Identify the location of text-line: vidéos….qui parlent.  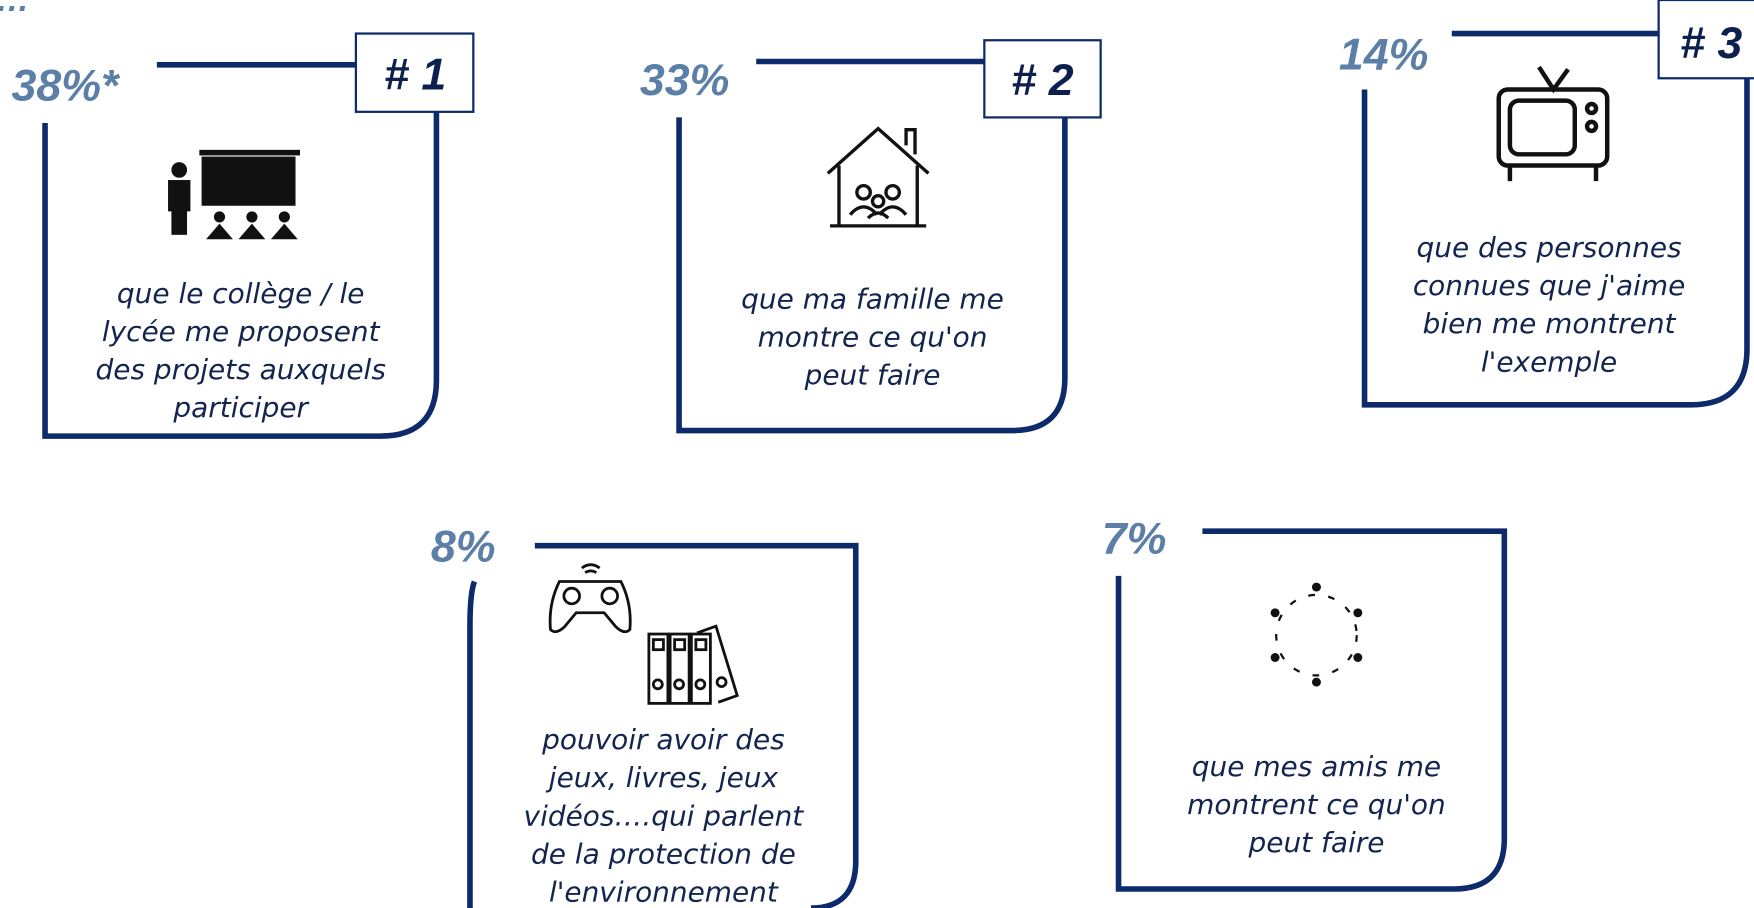
(664, 815).